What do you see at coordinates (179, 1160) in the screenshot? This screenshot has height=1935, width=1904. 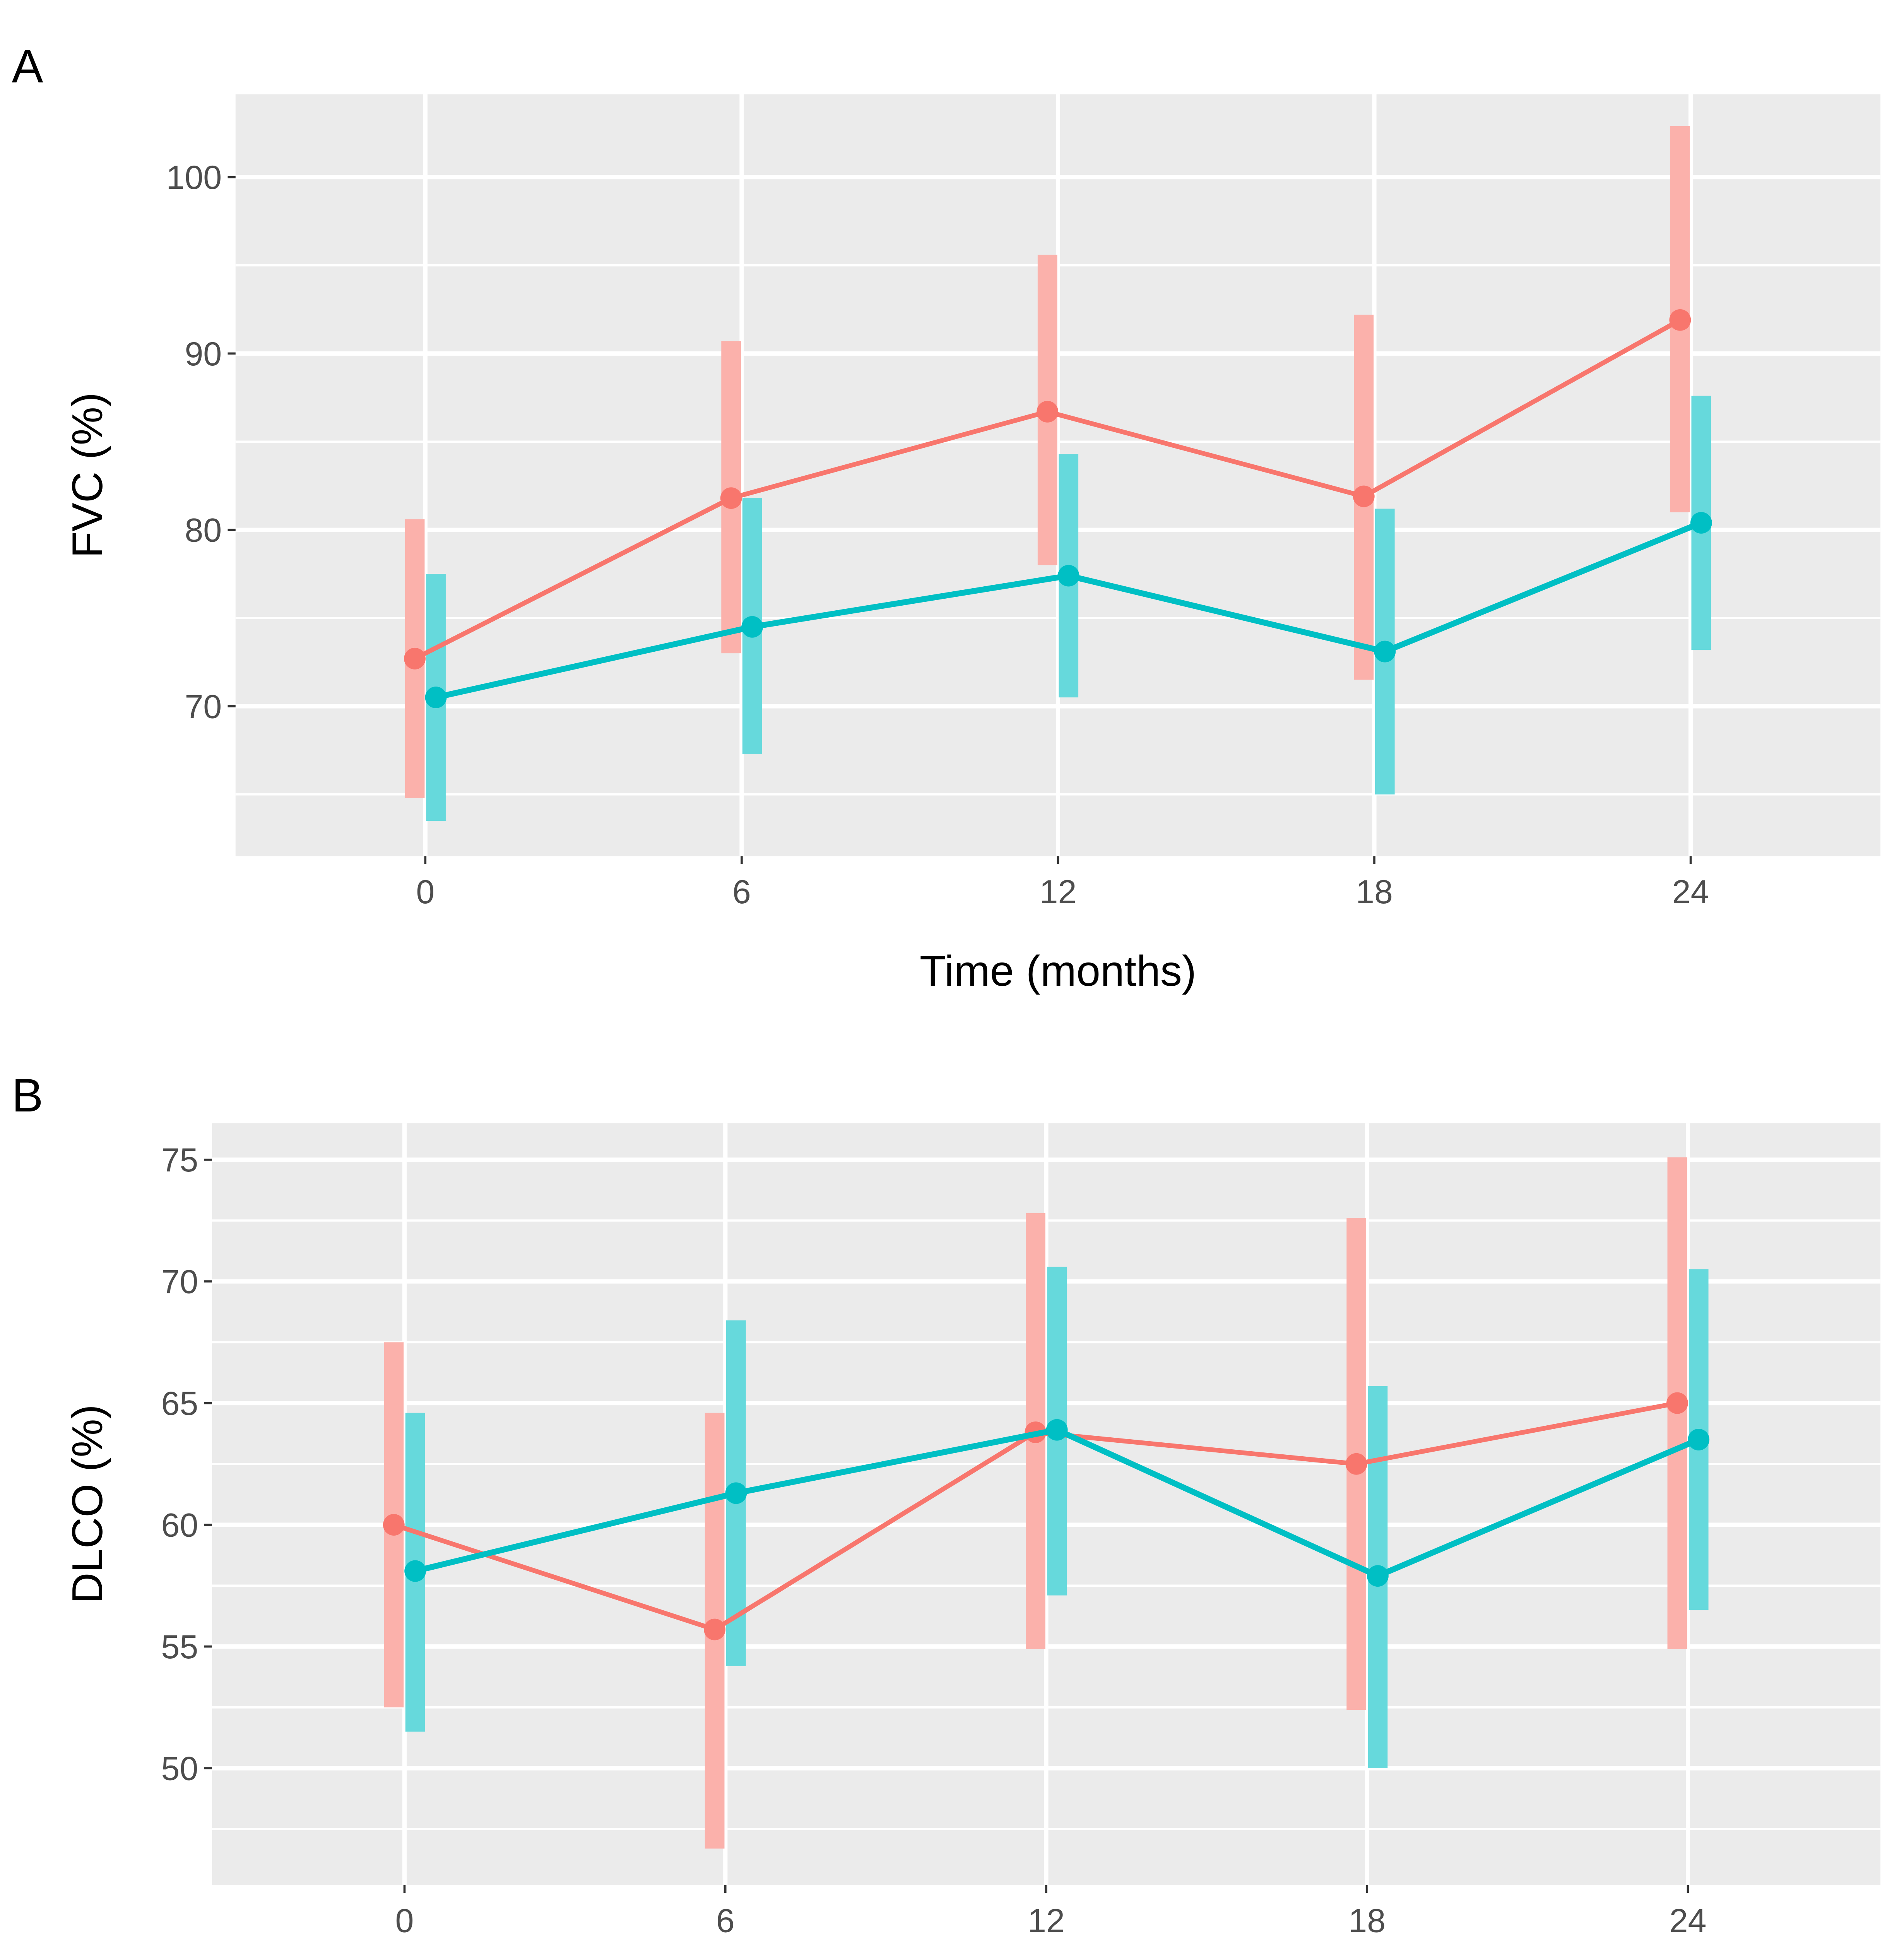 I see `y-tick-label: 75` at bounding box center [179, 1160].